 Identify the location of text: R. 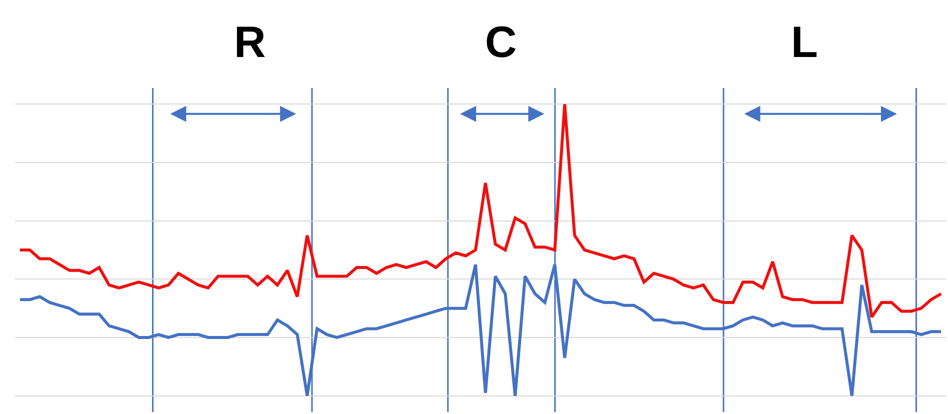
(250, 42).